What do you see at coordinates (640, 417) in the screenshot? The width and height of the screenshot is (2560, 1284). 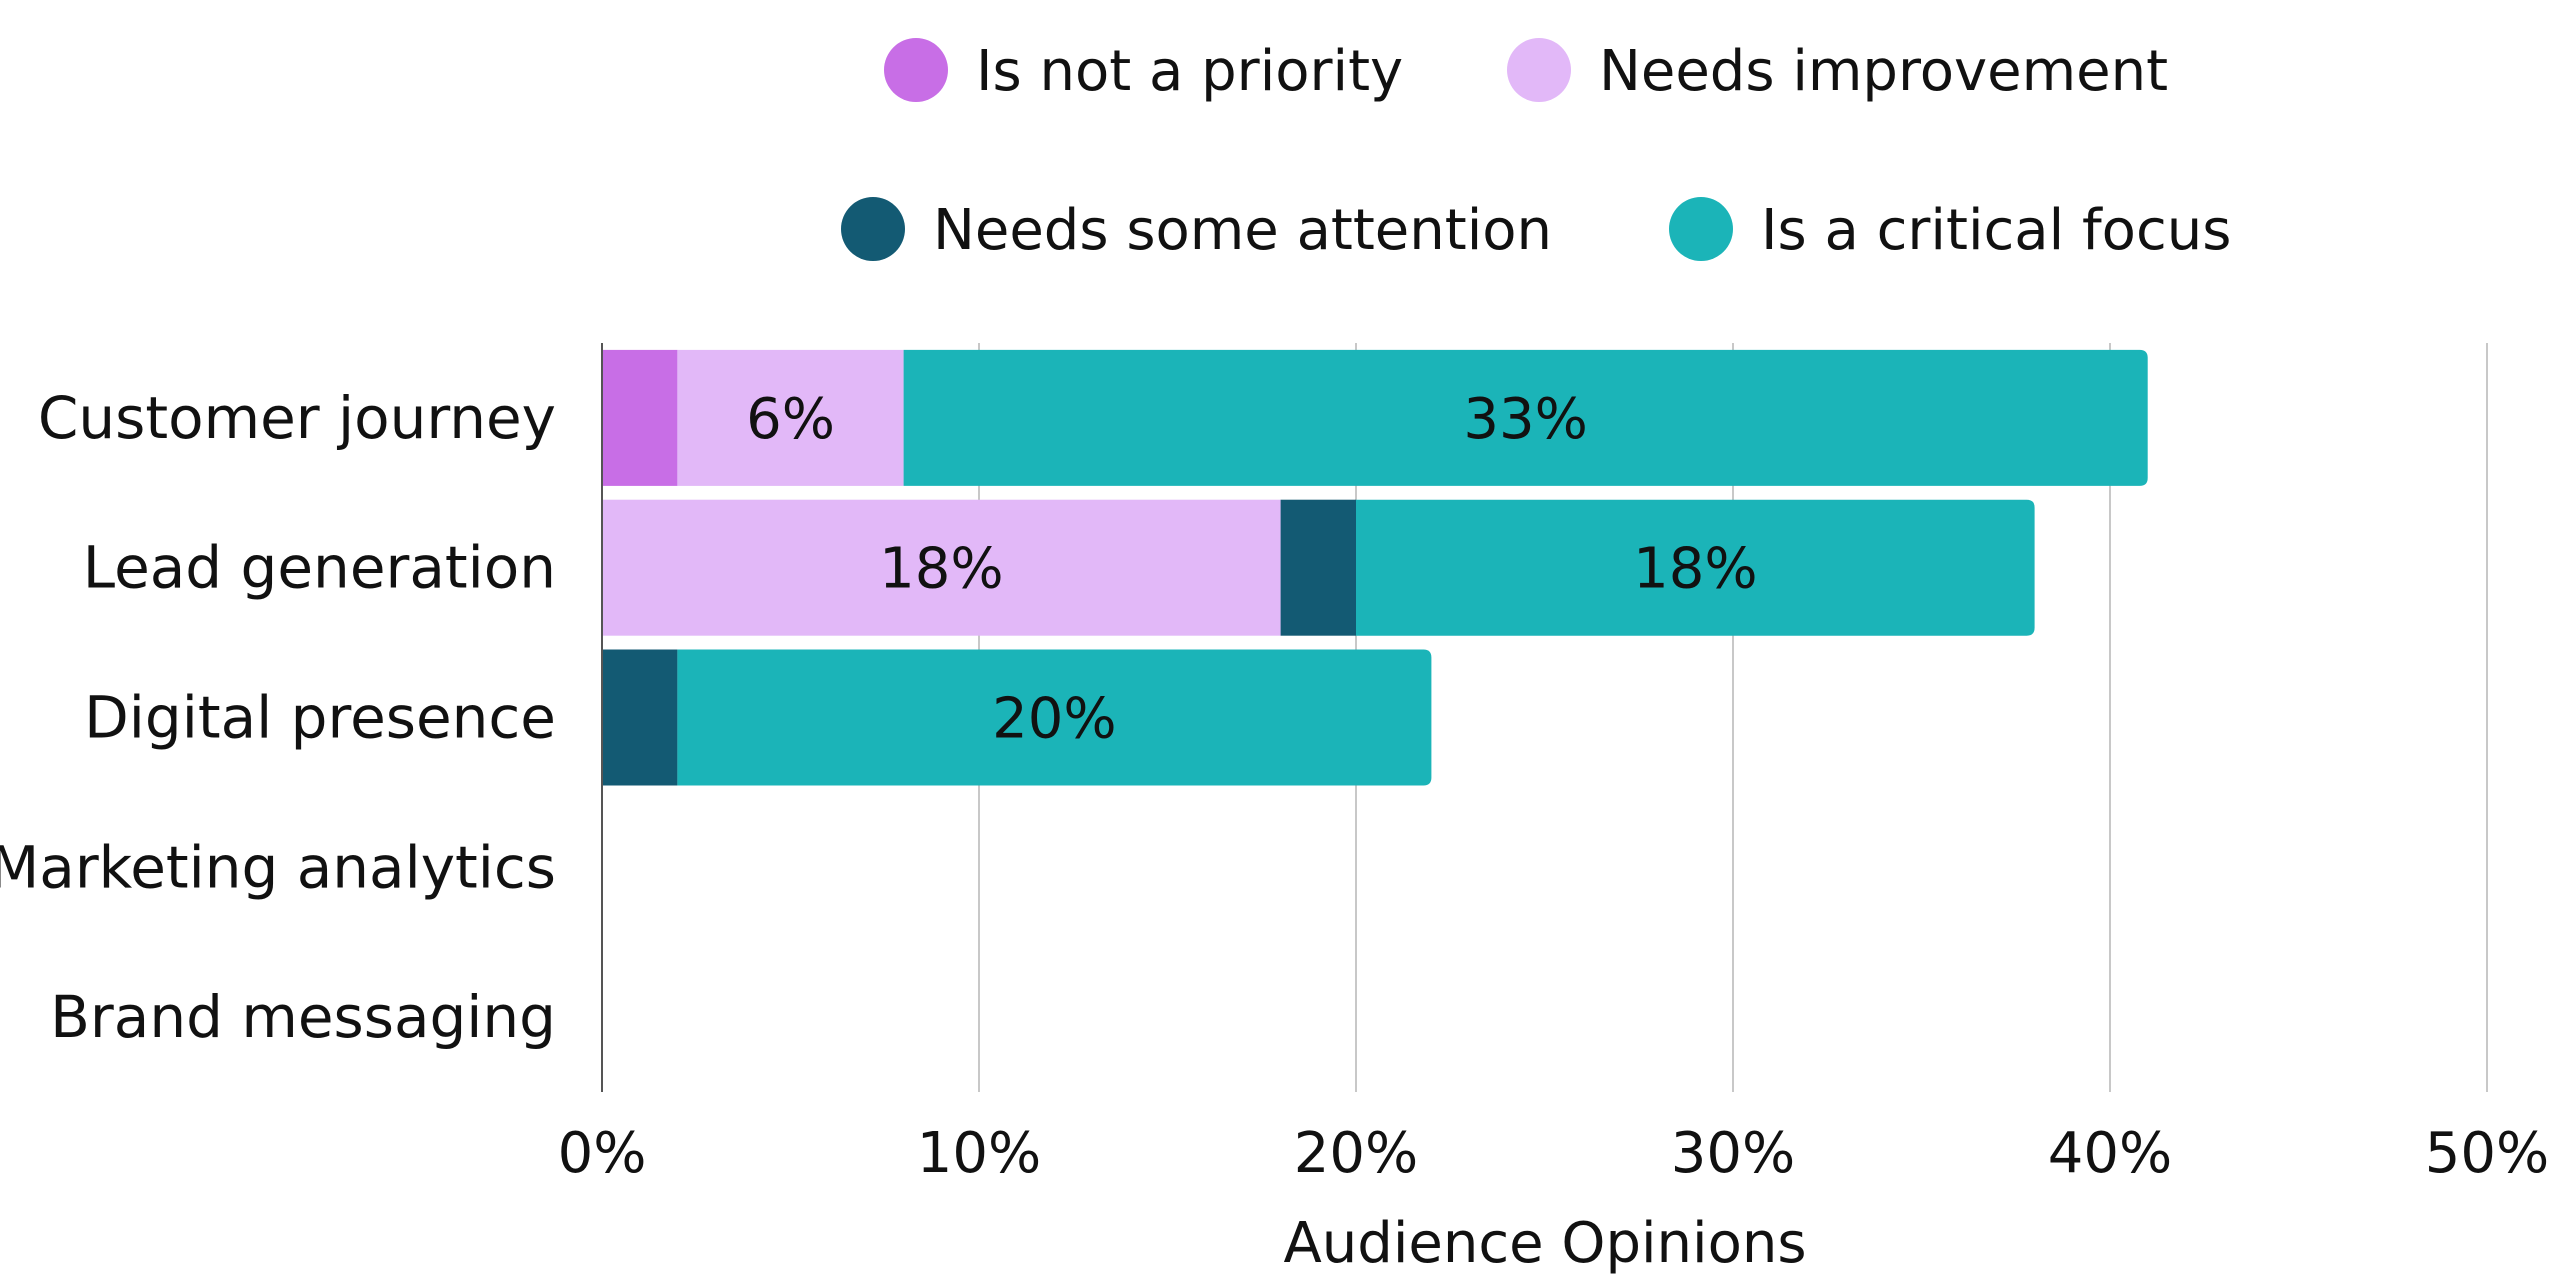 I see `bar-customer-journey-is-not-a-priority` at bounding box center [640, 417].